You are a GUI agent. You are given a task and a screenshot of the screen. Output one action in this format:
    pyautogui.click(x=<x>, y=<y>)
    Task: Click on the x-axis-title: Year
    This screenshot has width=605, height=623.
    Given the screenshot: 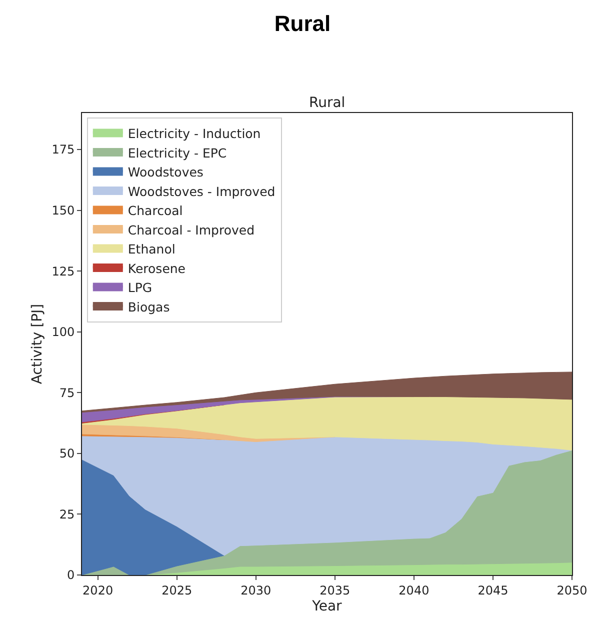 What is the action you would take?
    pyautogui.click(x=326, y=606)
    